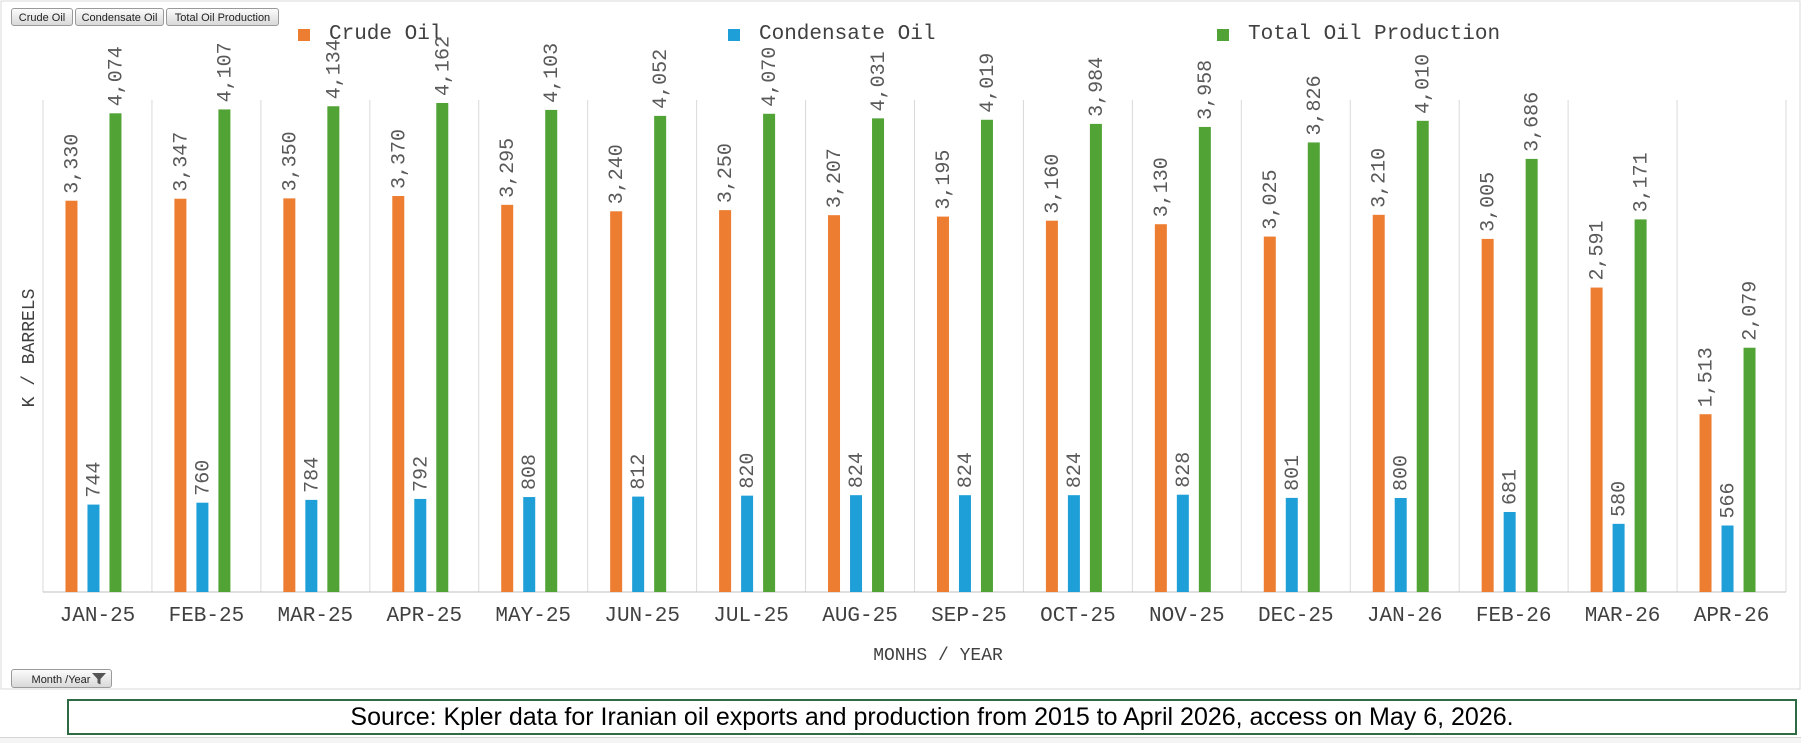 The height and width of the screenshot is (743, 1801). What do you see at coordinates (1402, 473) in the screenshot?
I see `data-label: 800` at bounding box center [1402, 473].